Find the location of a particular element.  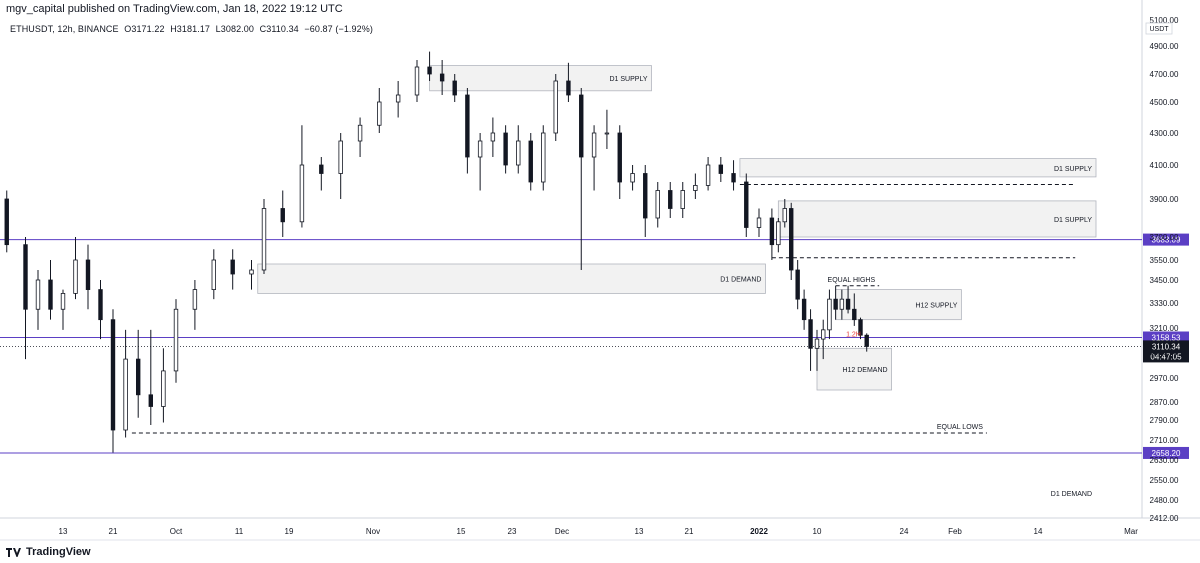

y-tick-label: 4500.00 is located at coordinates (1164, 102).